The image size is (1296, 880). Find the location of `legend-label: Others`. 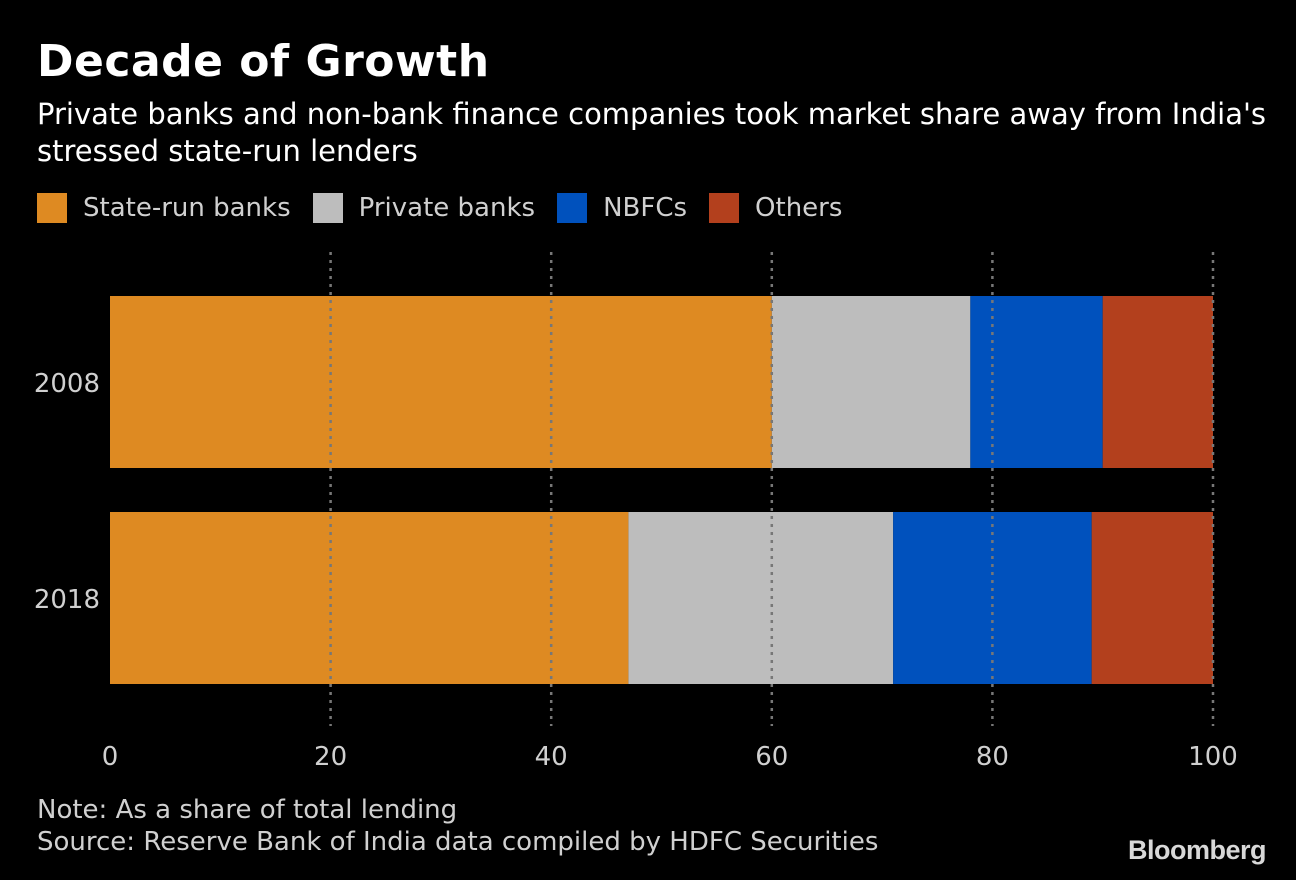

legend-label: Others is located at coordinates (799, 208).